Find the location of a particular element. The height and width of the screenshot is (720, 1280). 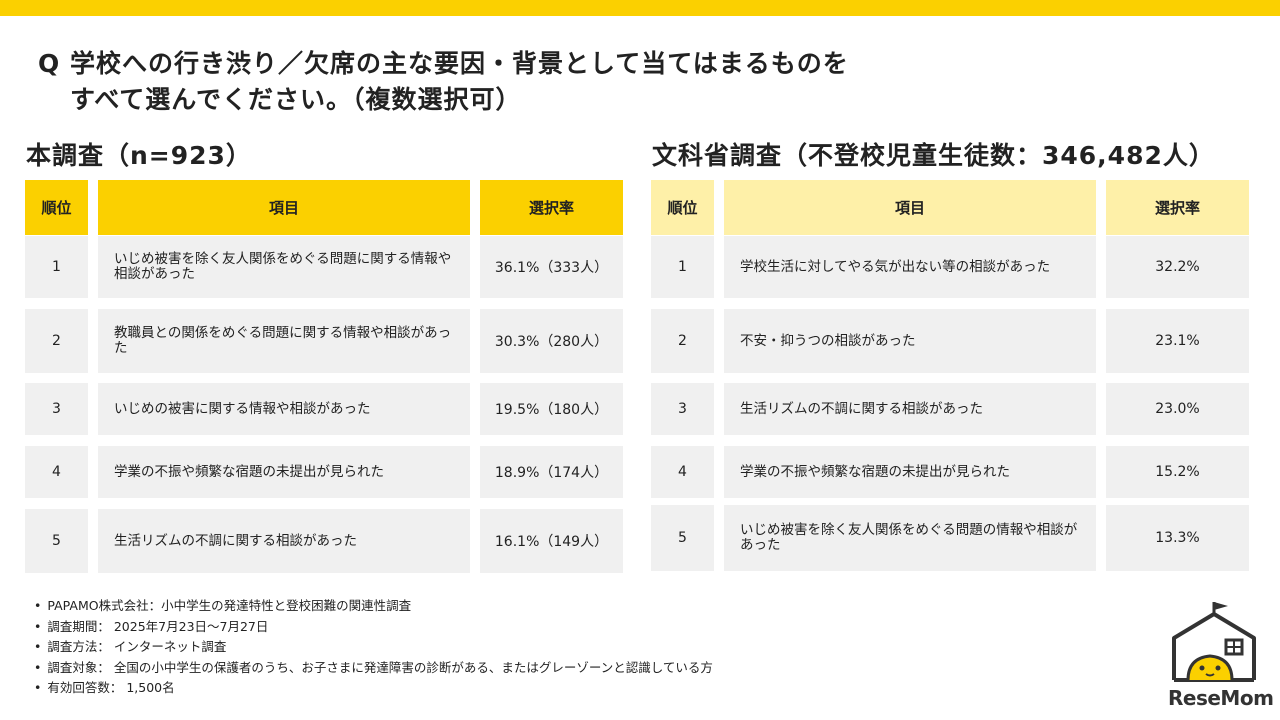

rate-cell: 16.1%（149人） is located at coordinates (551, 541).